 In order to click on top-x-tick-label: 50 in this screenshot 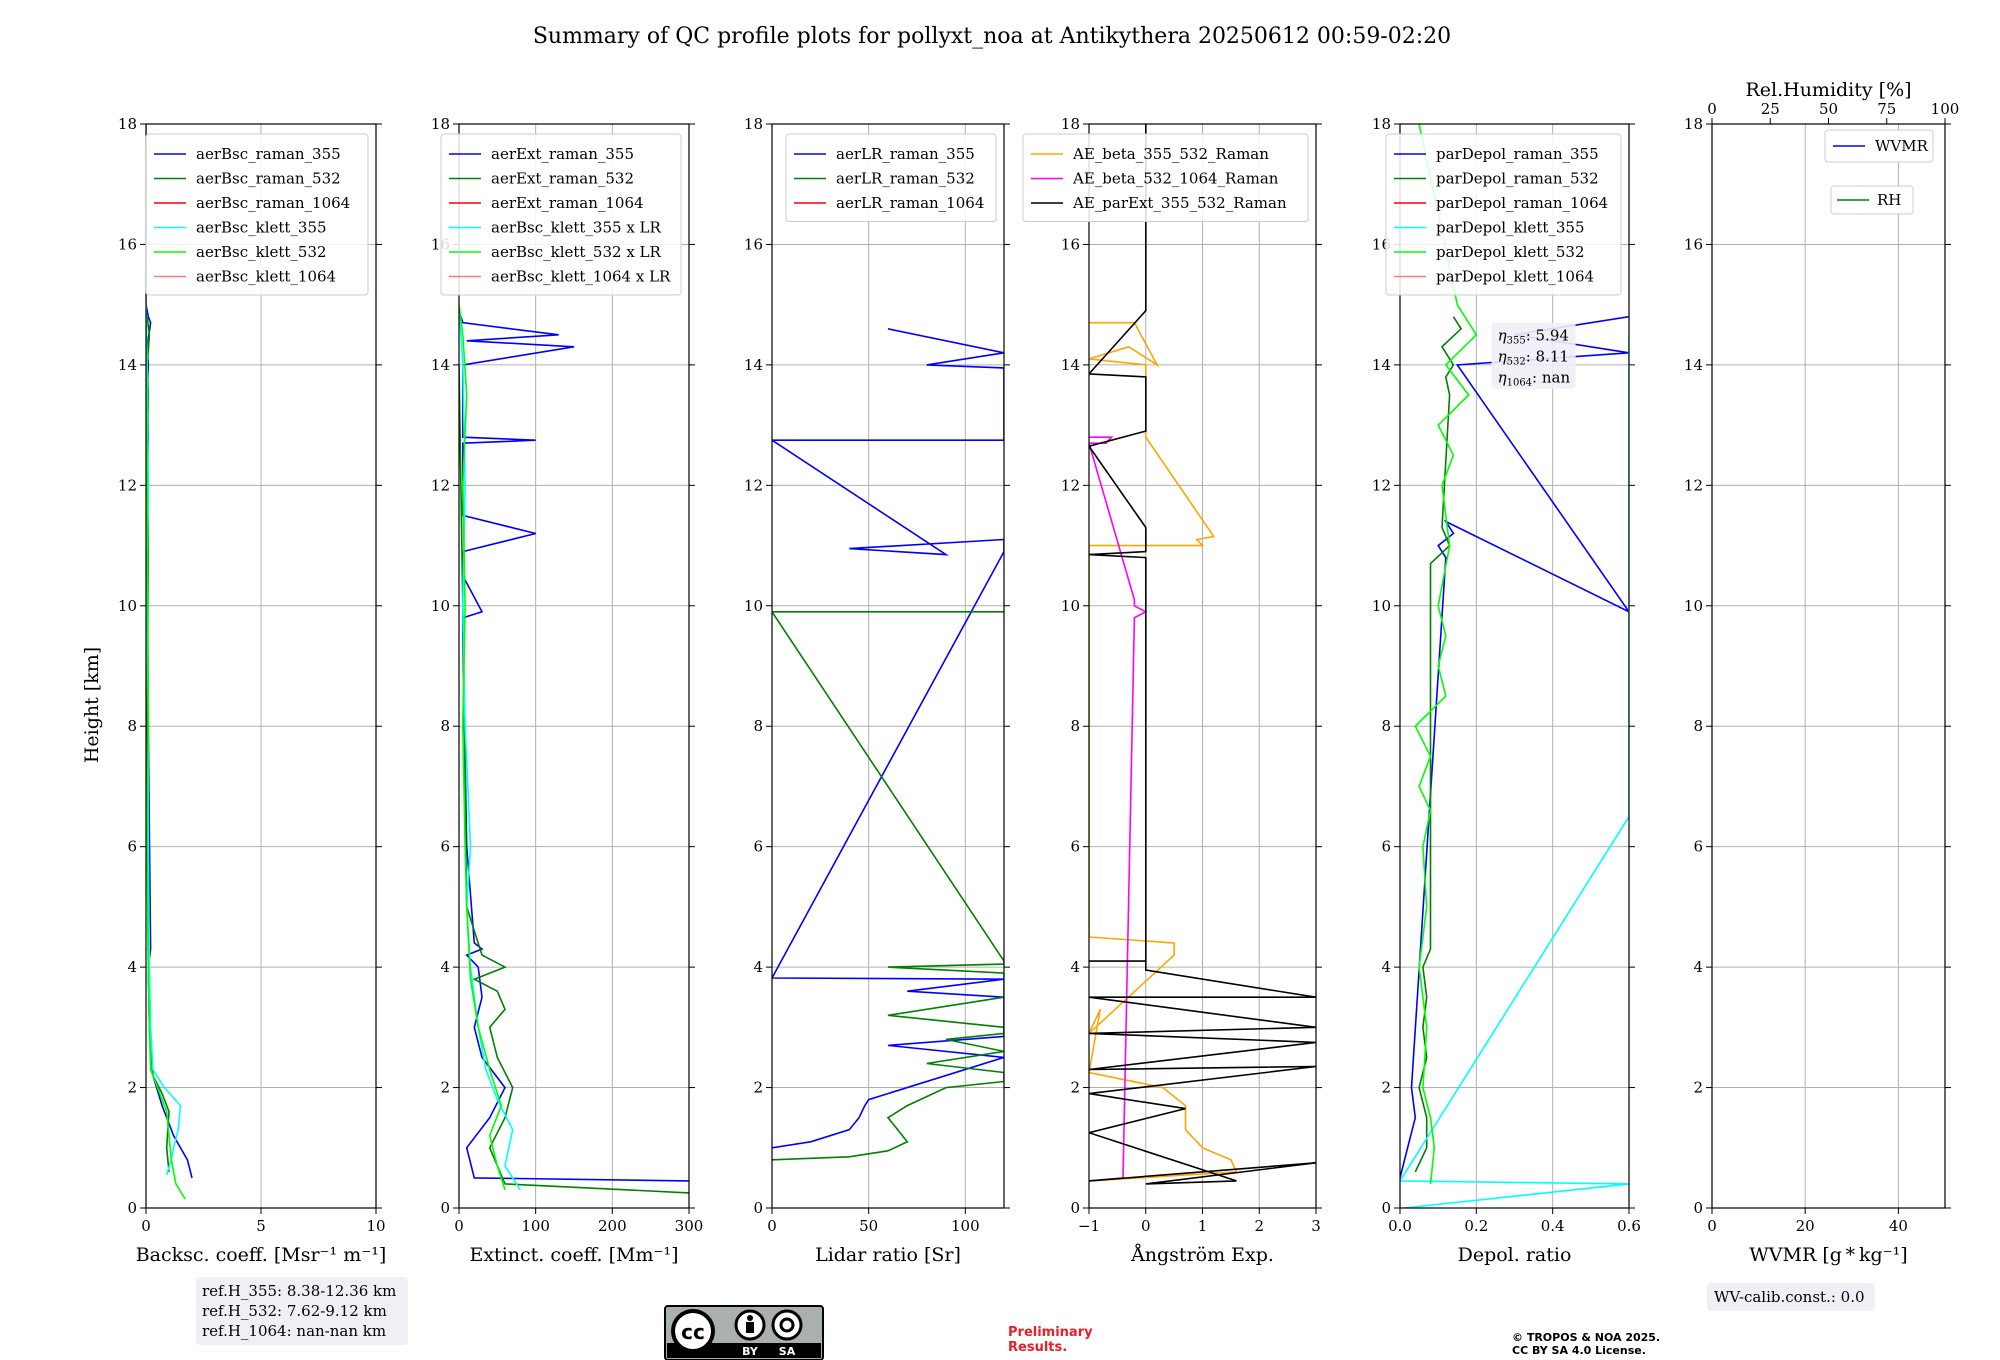, I will do `click(1828, 109)`.